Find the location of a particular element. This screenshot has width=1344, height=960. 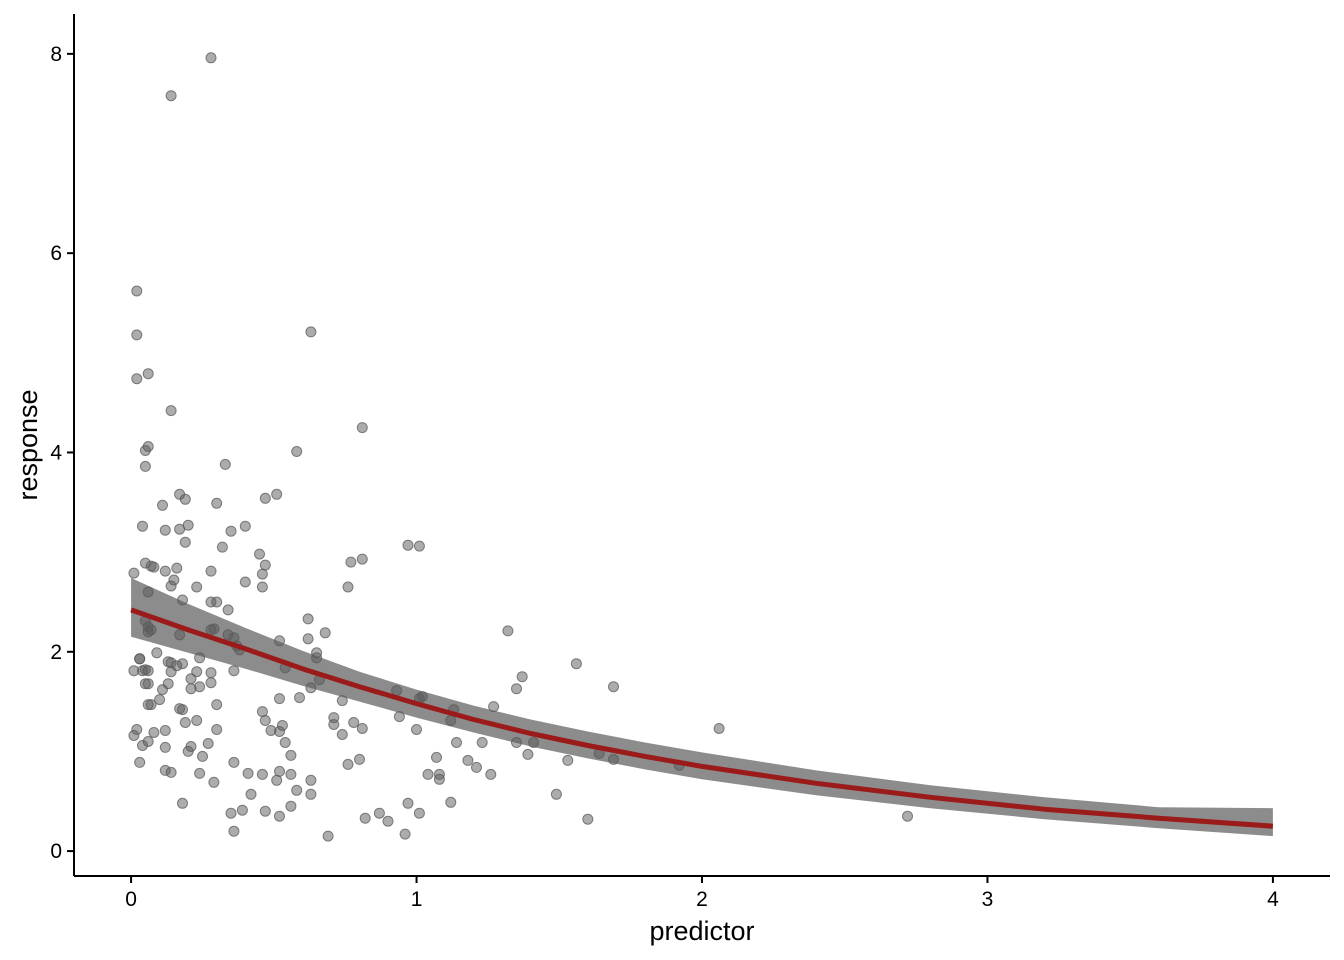

y-tick-label: 8 is located at coordinates (56, 54).